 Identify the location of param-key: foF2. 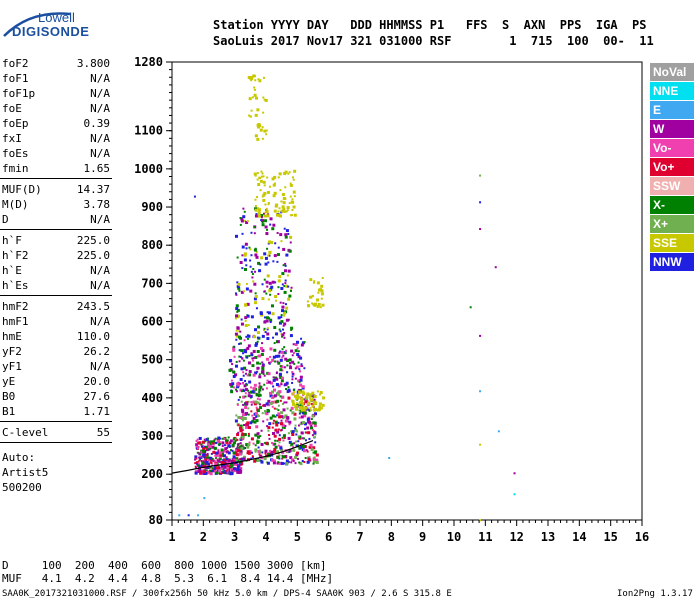
(15, 63).